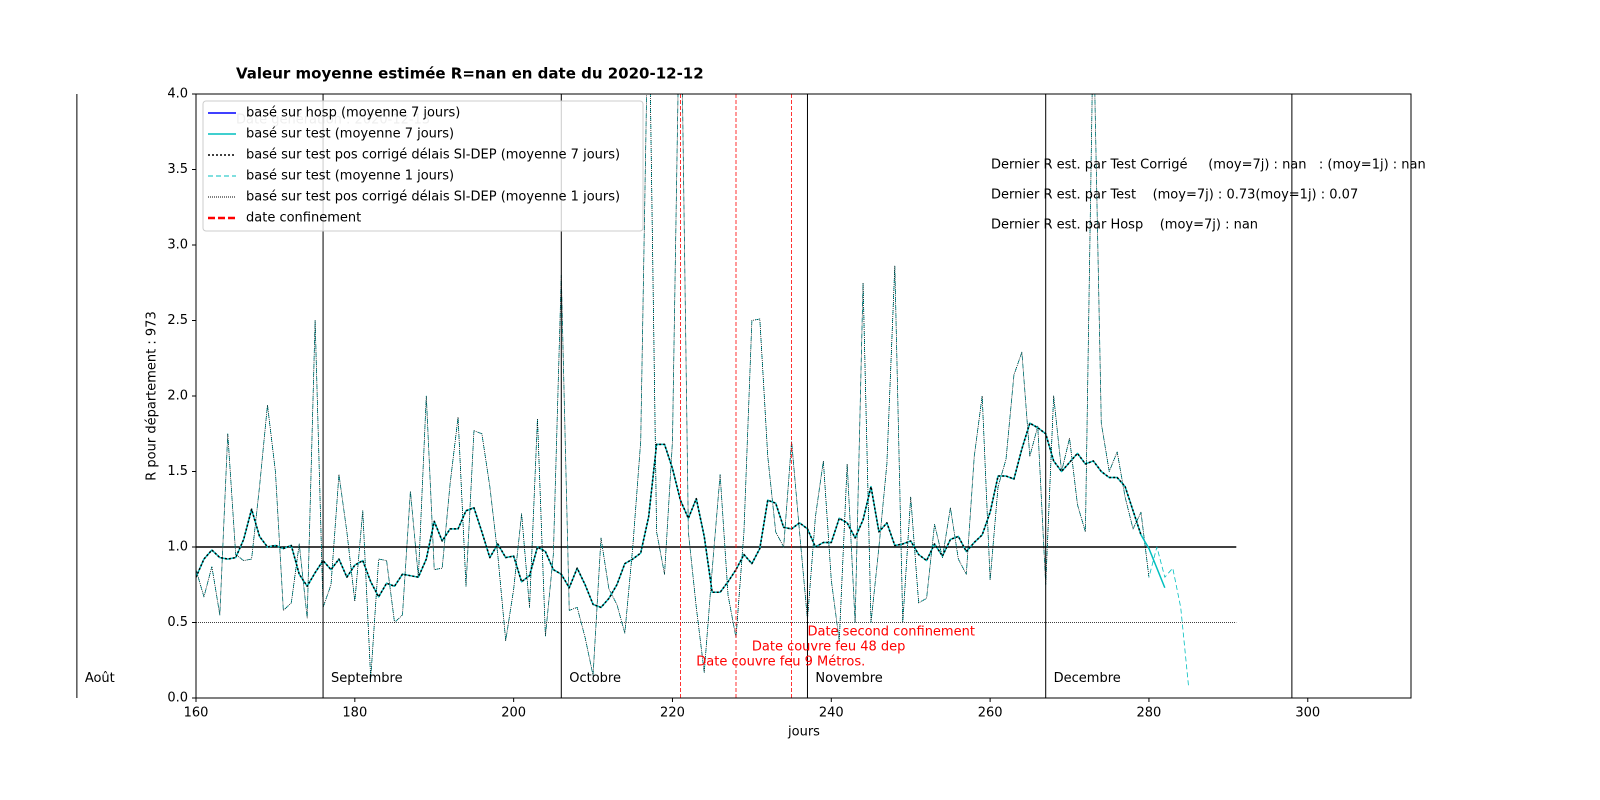 This screenshot has width=1600, height=800. What do you see at coordinates (669, 515) in the screenshot?
I see `series-line` at bounding box center [669, 515].